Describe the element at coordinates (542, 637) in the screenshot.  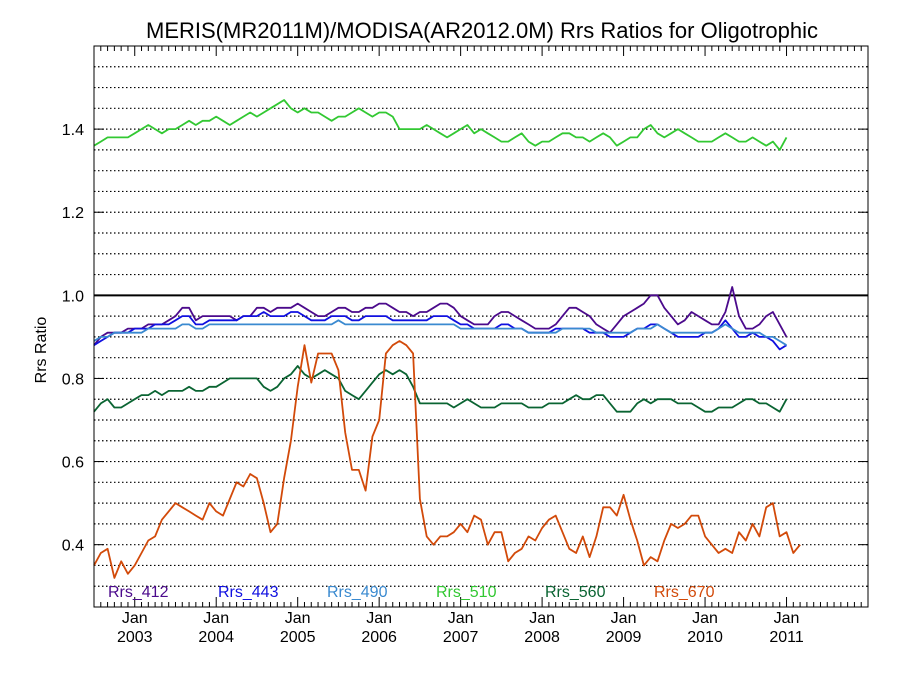
I see `x-tick-label-year: 2008` at that location.